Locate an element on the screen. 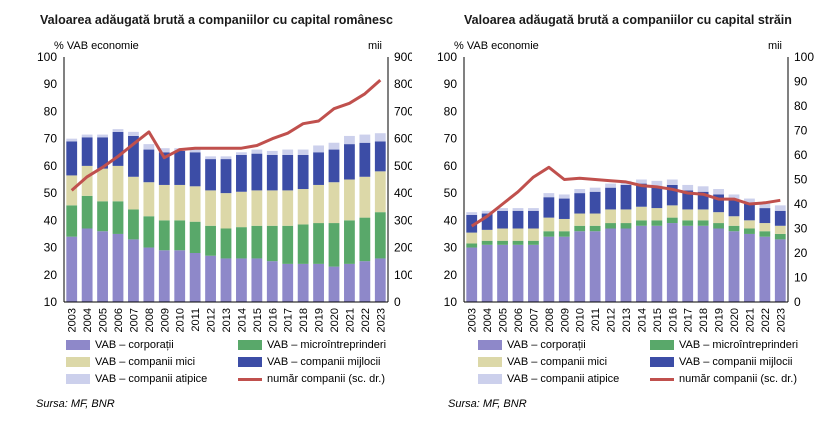  legend-item-vab-corporatii: VAB – corporații is located at coordinates (120, 345).